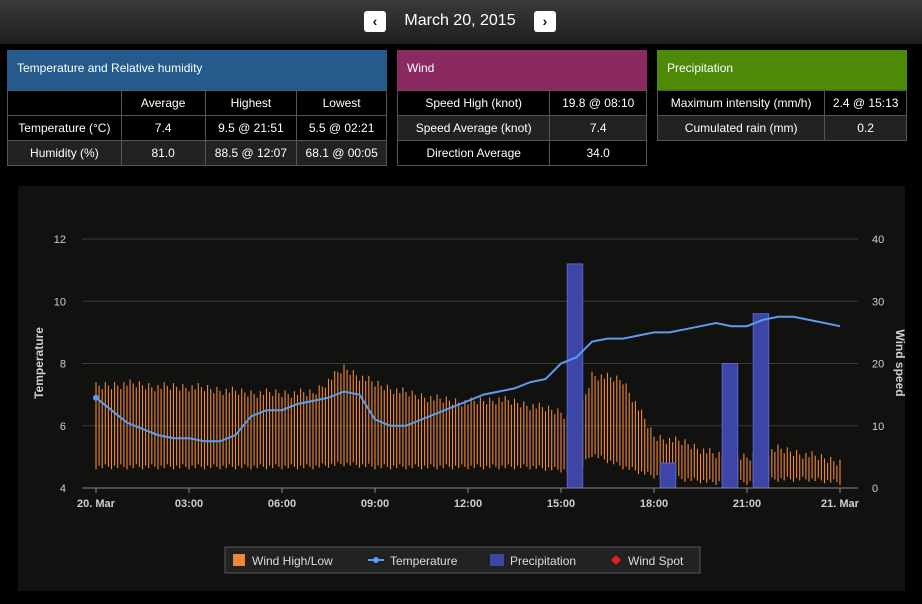  I want to click on table-row: Cumulated rain (mm) 0.2, so click(781, 128).